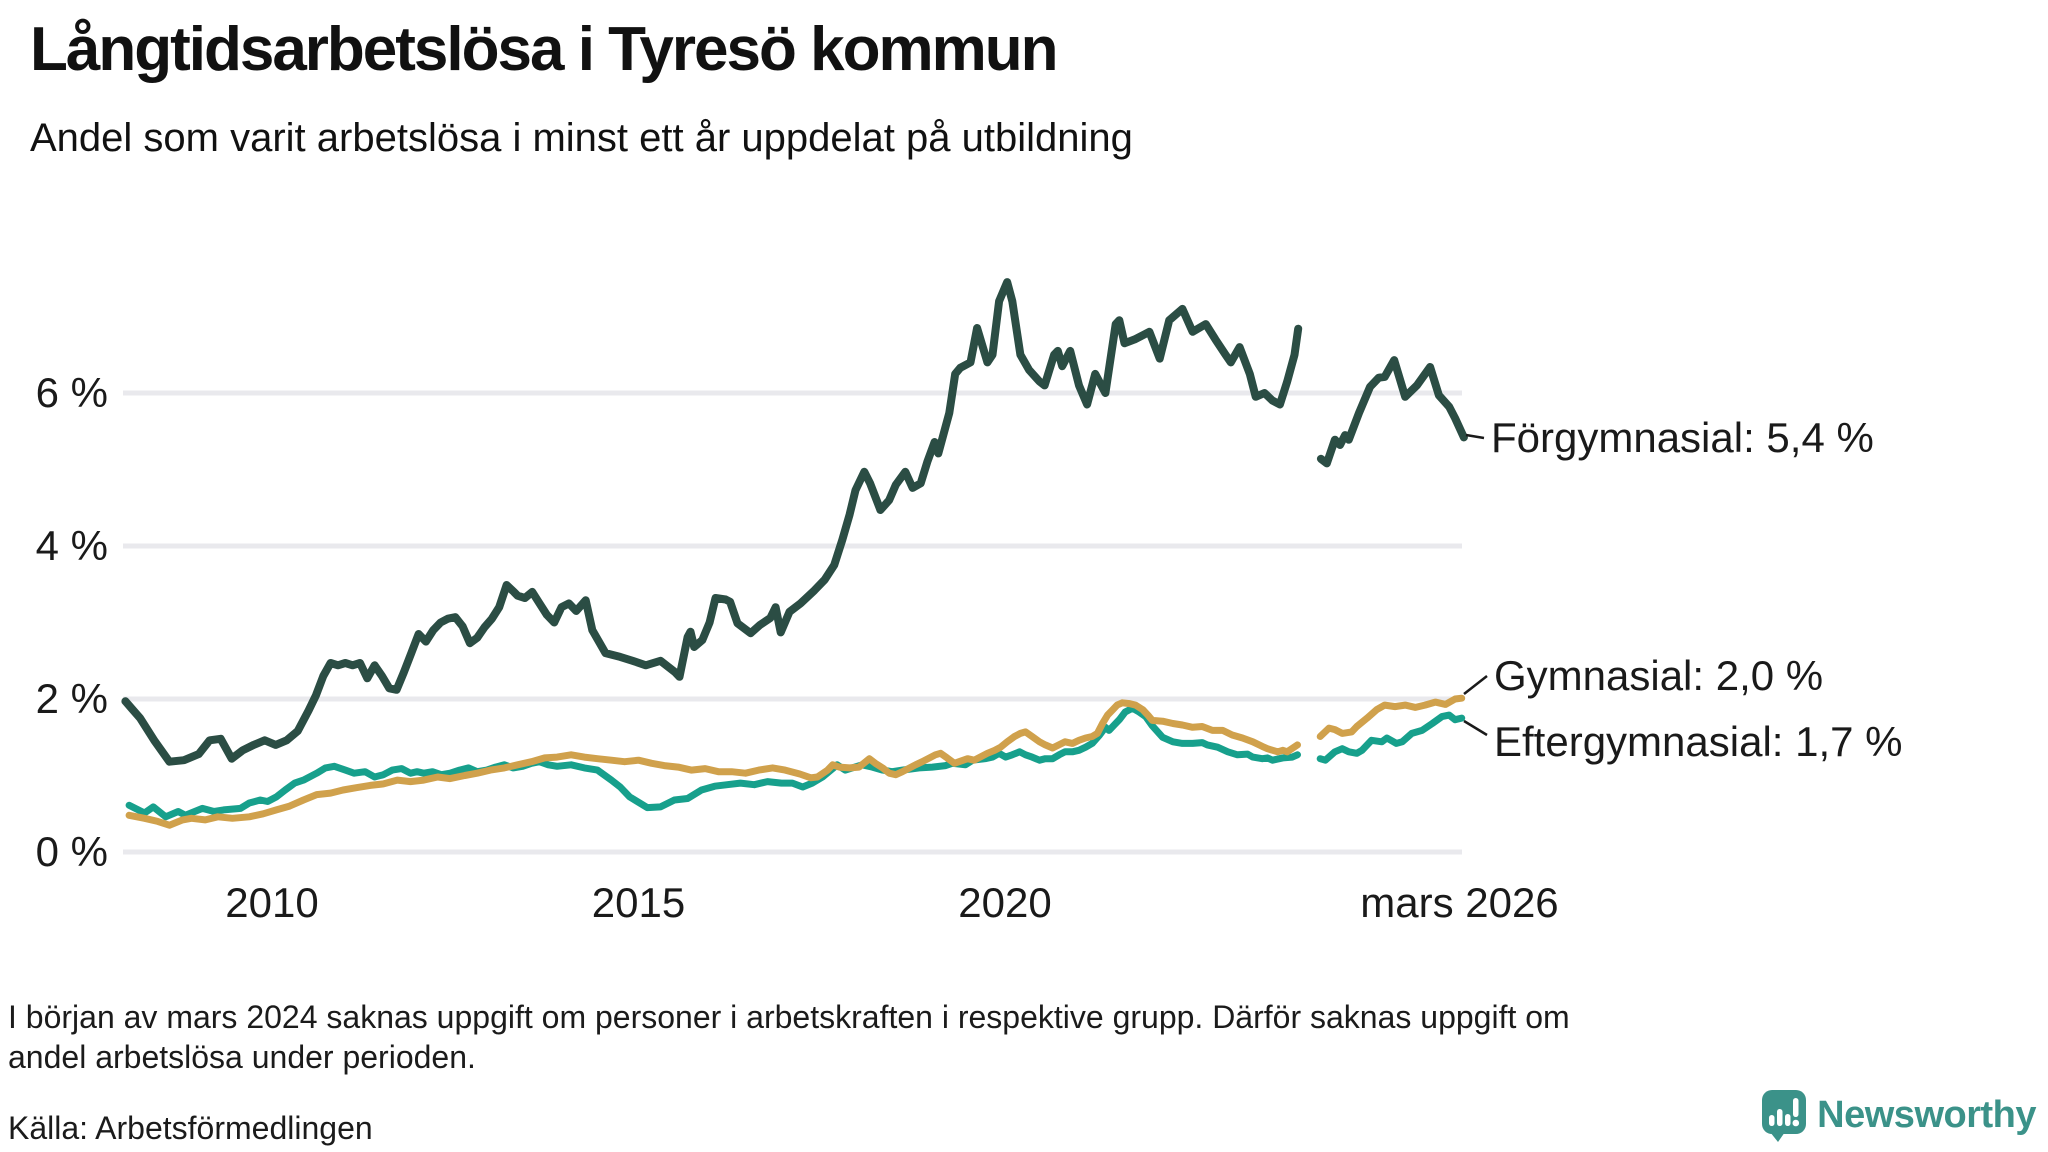  Describe the element at coordinates (1459, 902) in the screenshot. I see `x-tick-label-mars-2026: mars 2026` at that location.